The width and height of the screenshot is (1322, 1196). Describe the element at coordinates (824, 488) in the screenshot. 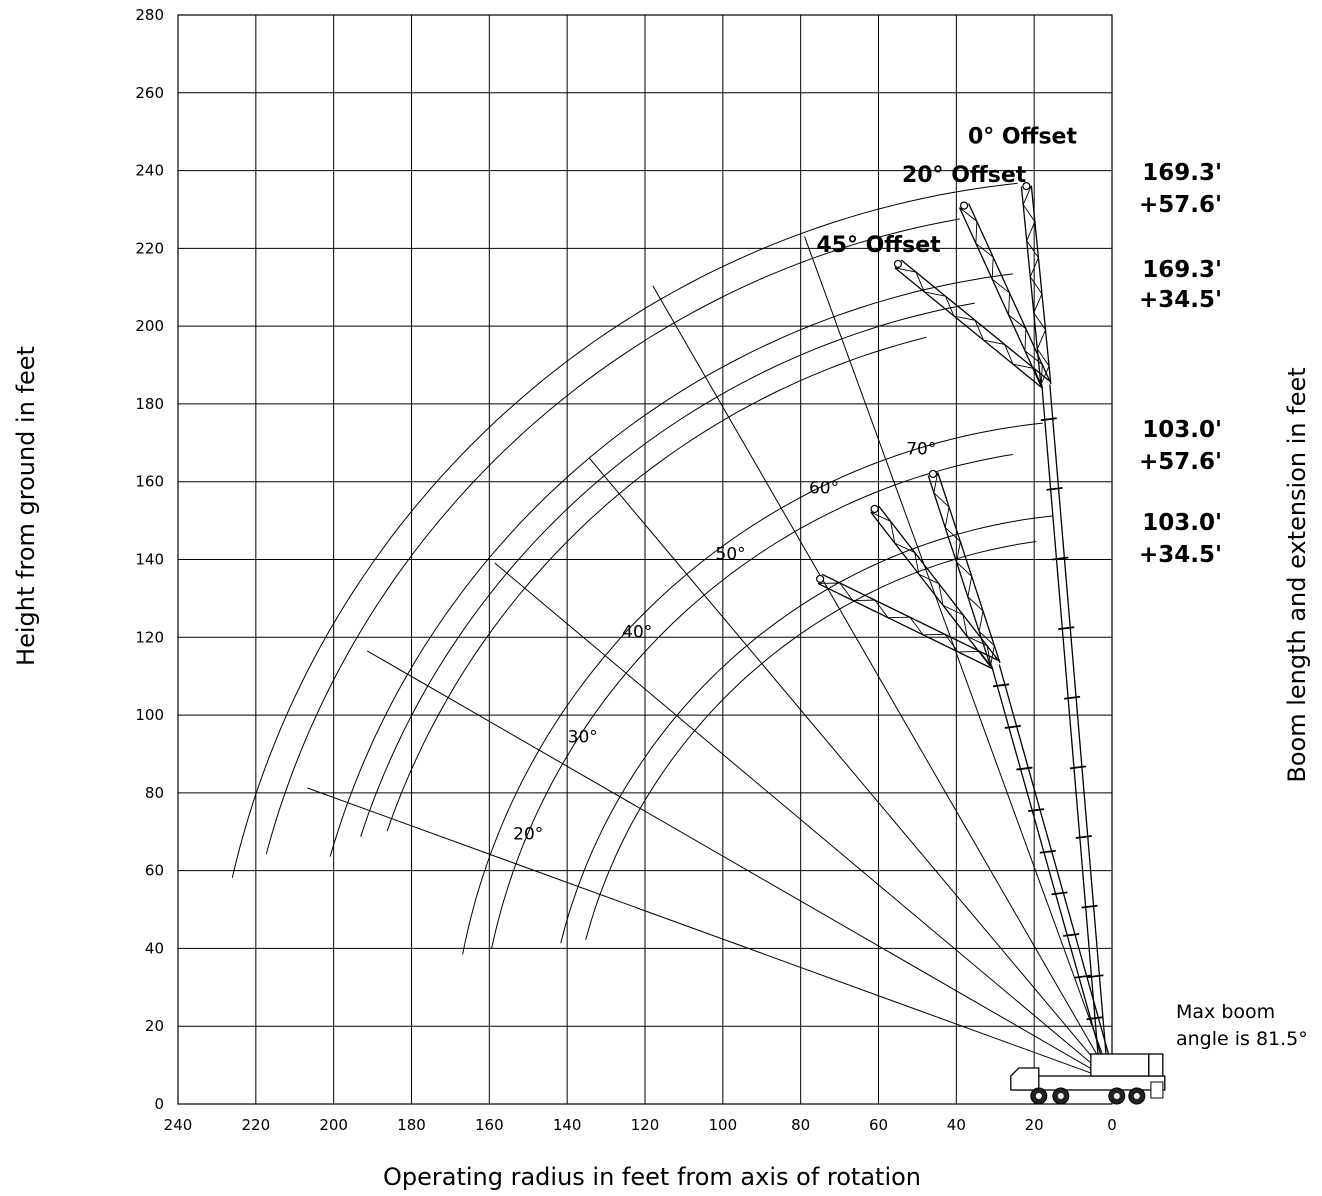

I see `boom-angle-label: 60°` at that location.